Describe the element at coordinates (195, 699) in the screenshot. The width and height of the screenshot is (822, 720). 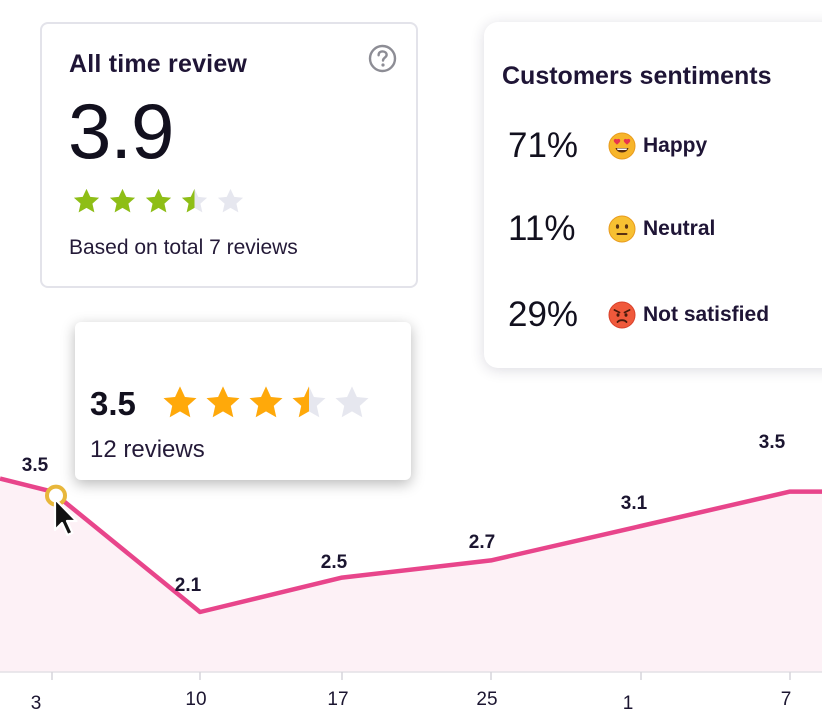
I see `x-tick-label: 10` at that location.